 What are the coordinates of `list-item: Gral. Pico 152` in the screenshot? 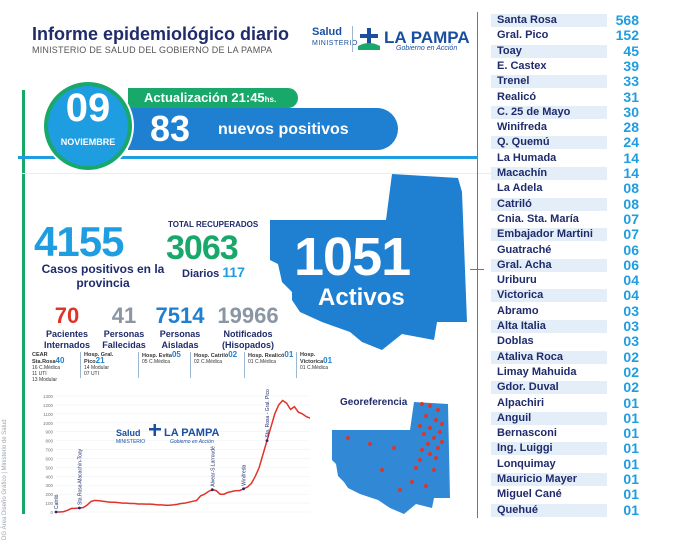 It's located at (566, 35).